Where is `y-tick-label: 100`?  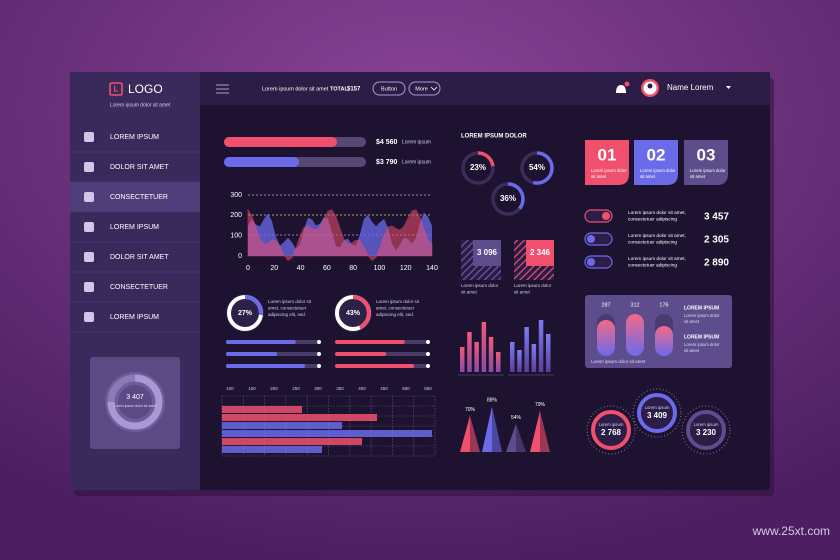 y-tick-label: 100 is located at coordinates (236, 236).